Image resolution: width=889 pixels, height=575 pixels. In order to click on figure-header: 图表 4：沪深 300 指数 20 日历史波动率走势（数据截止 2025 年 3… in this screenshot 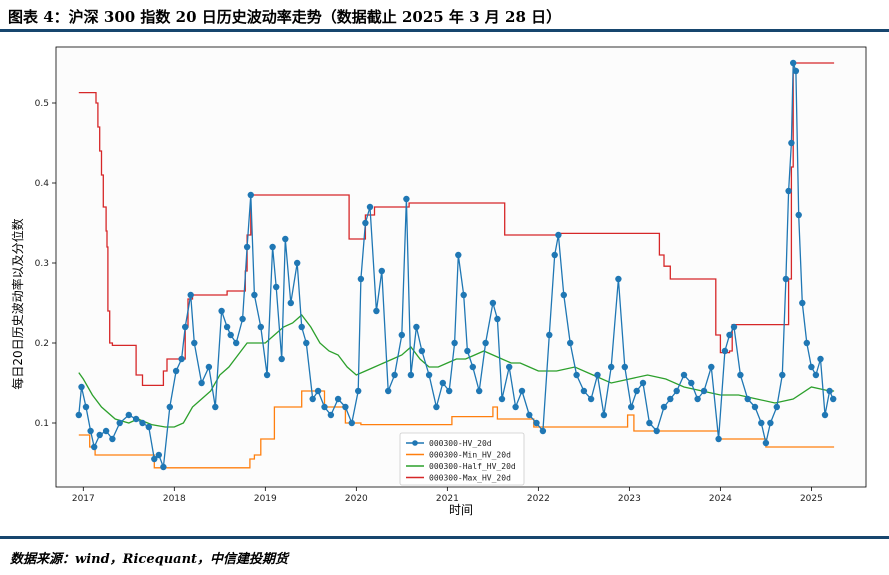, I will do `click(444, 17)`.